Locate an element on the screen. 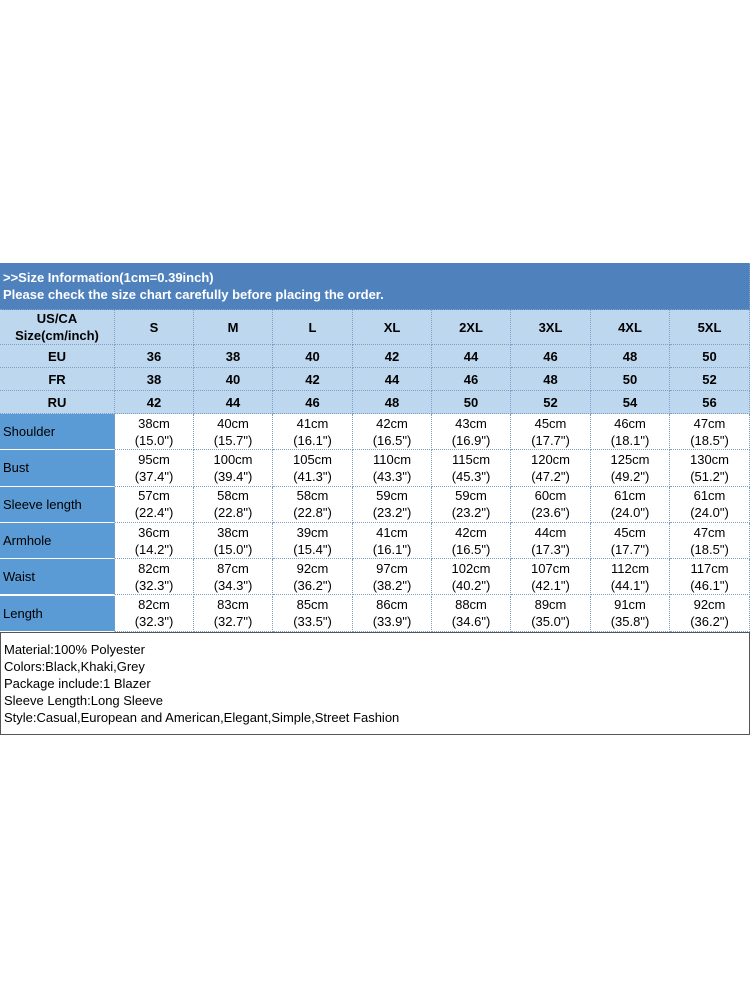  measurement-cell: 40cm (15.7") is located at coordinates (233, 432).